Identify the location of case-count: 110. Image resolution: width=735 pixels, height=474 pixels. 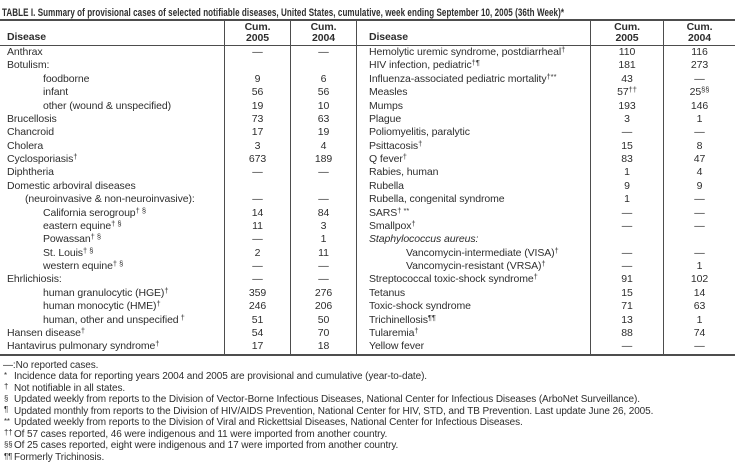
(627, 52).